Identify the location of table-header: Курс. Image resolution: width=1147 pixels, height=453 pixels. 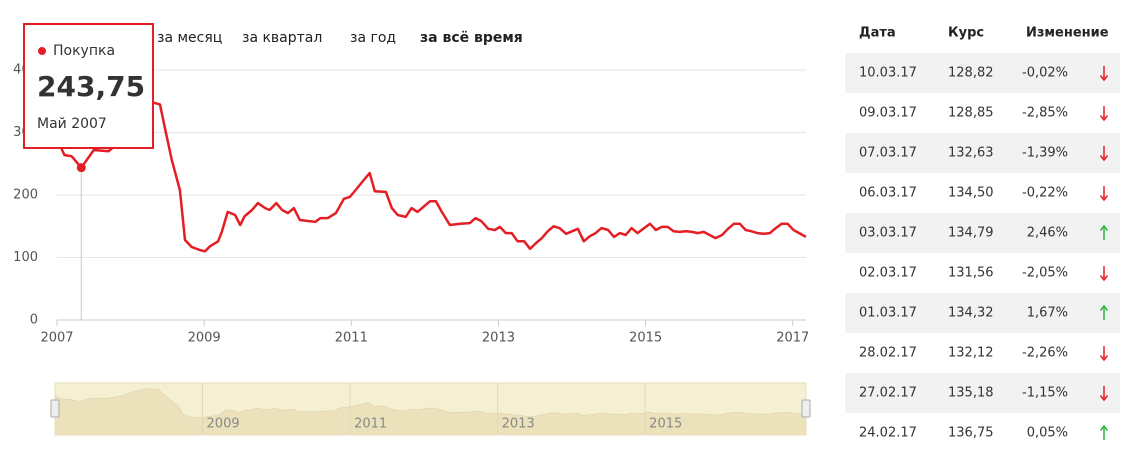
(966, 33).